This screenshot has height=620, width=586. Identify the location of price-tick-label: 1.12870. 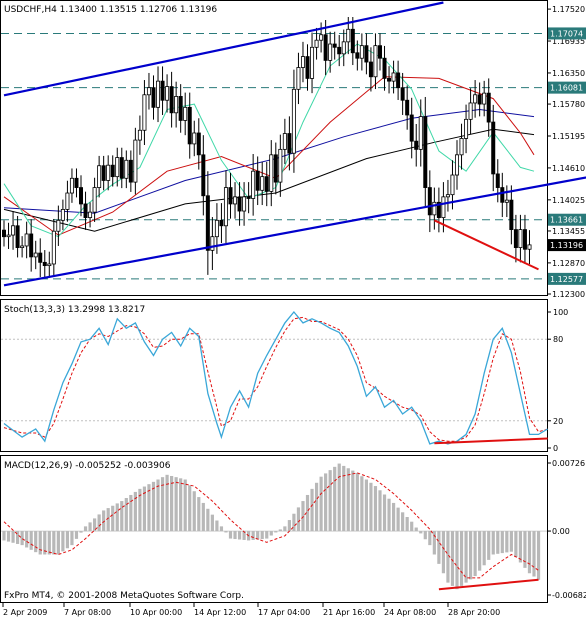
(568, 263).